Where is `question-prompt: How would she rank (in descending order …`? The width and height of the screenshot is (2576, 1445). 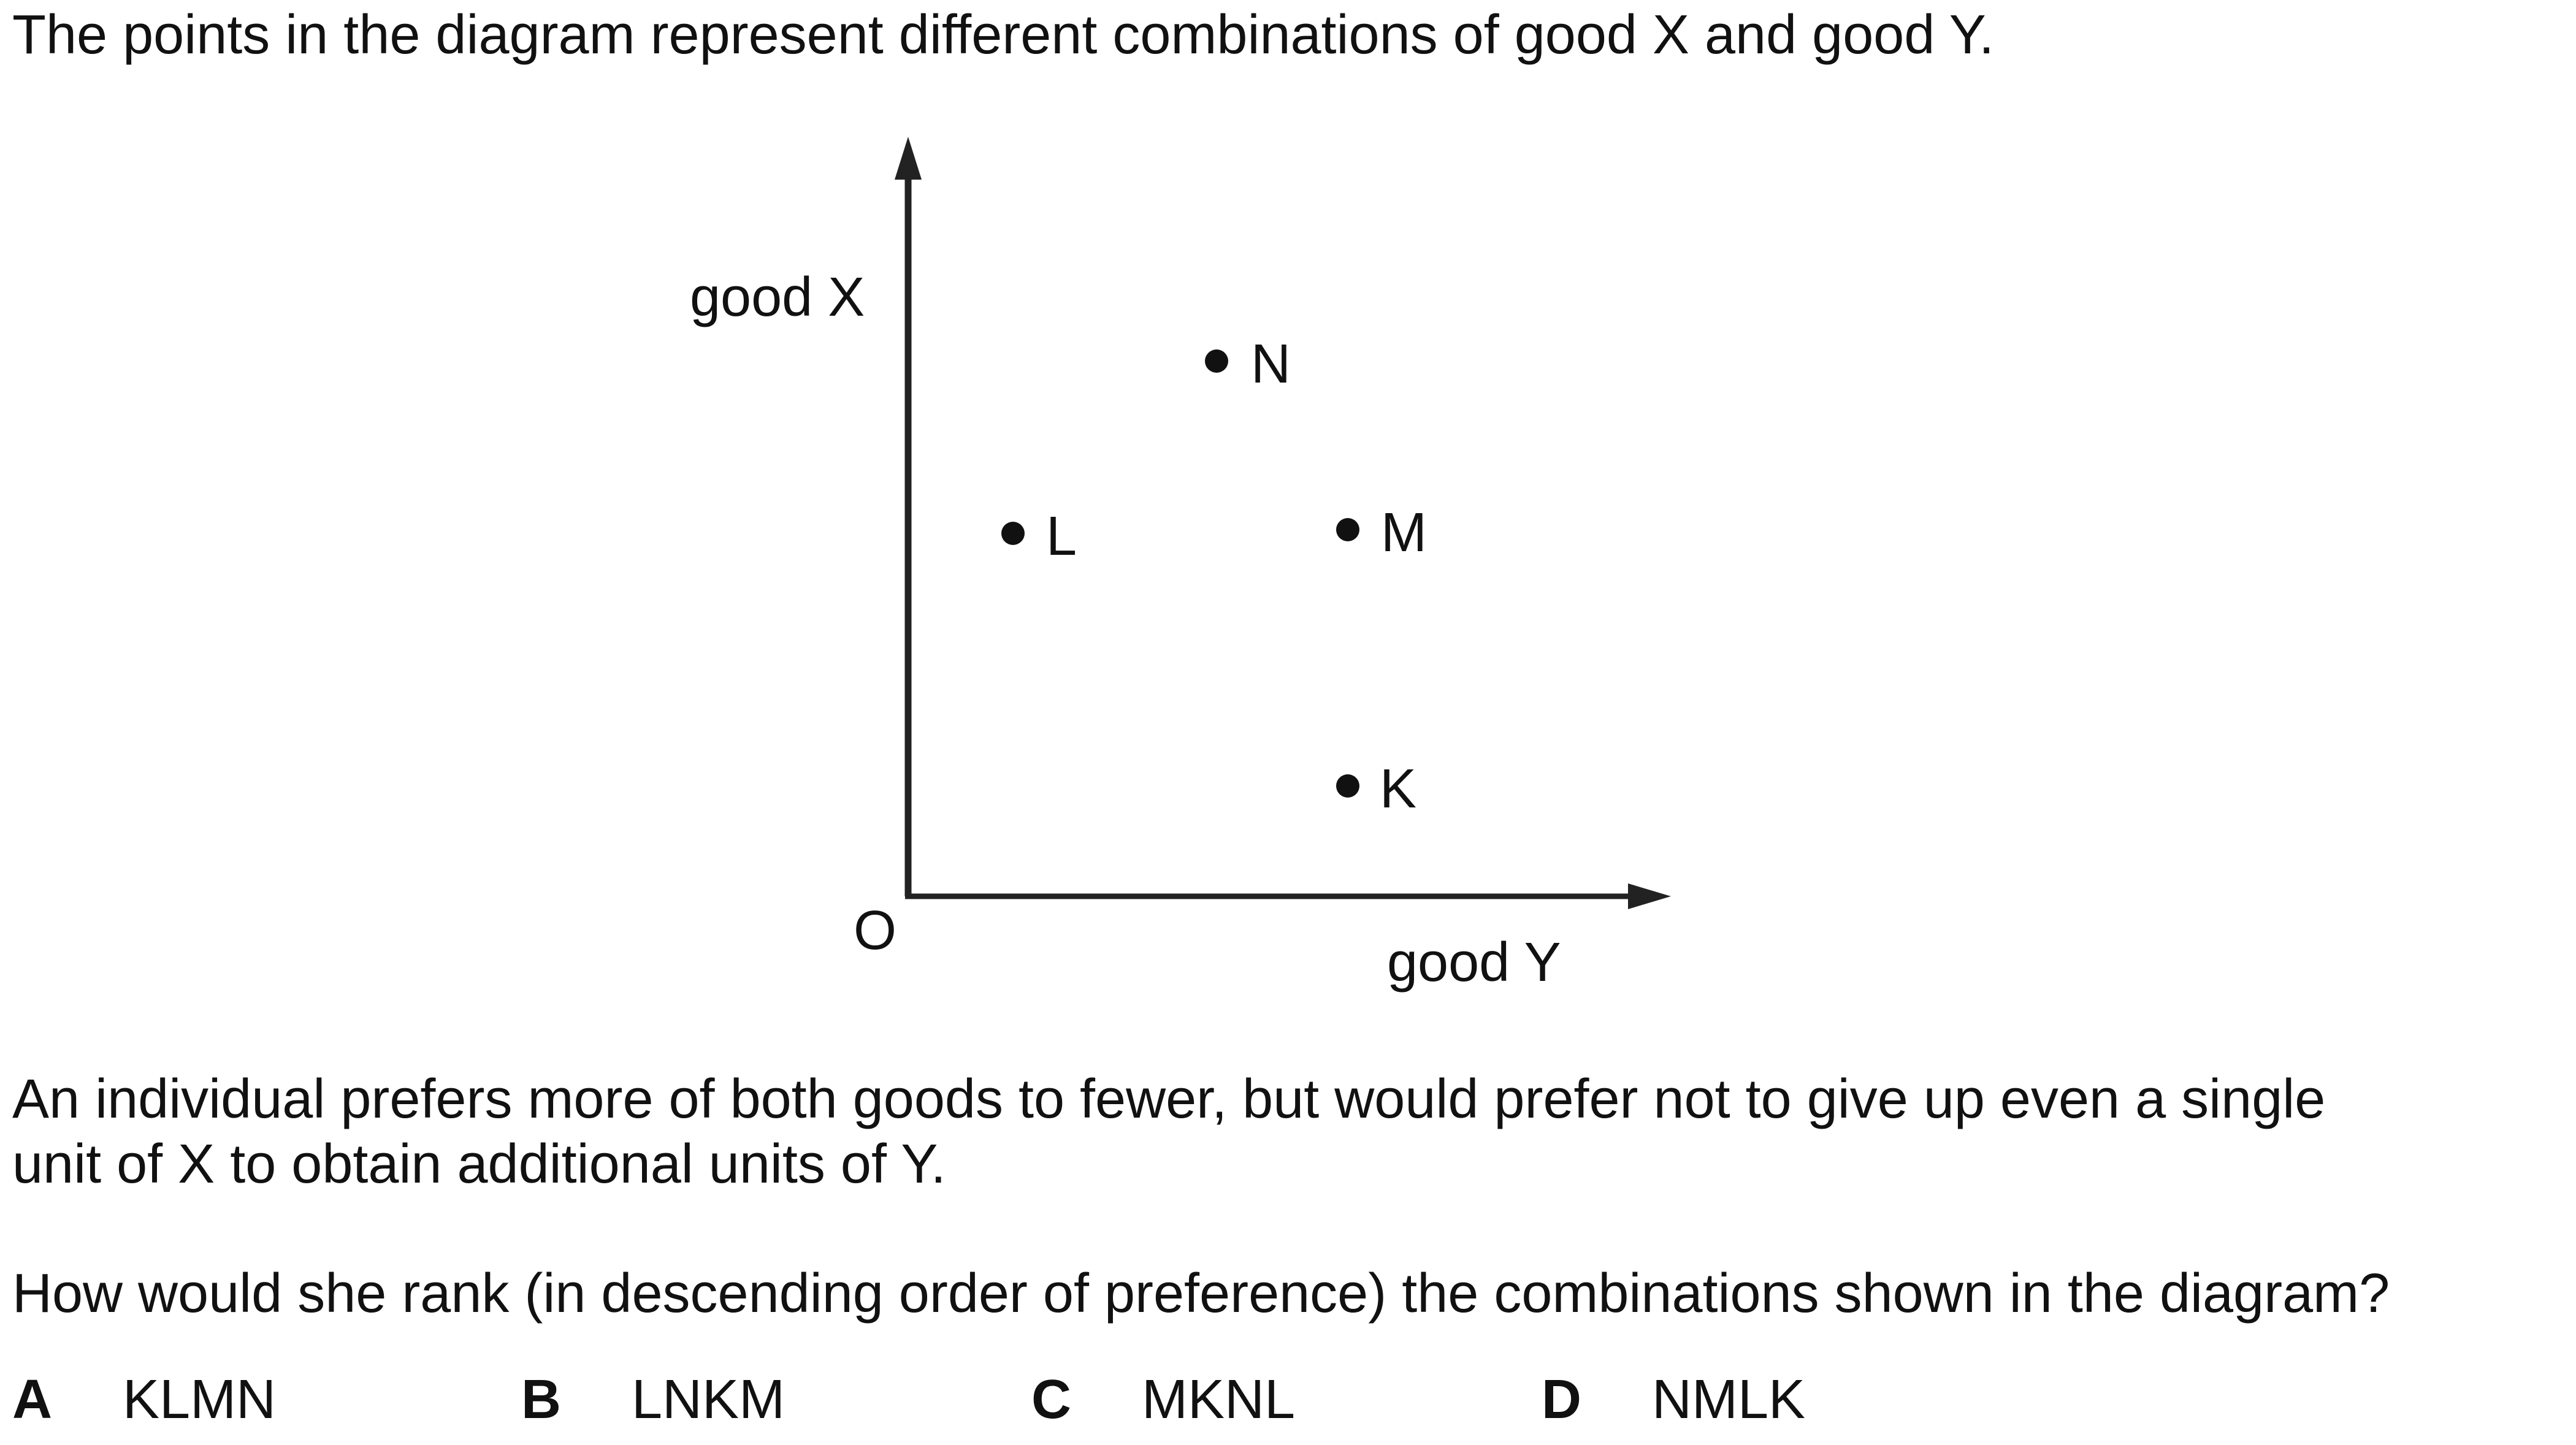
question-prompt: How would she rank (in descending order … is located at coordinates (1201, 1293).